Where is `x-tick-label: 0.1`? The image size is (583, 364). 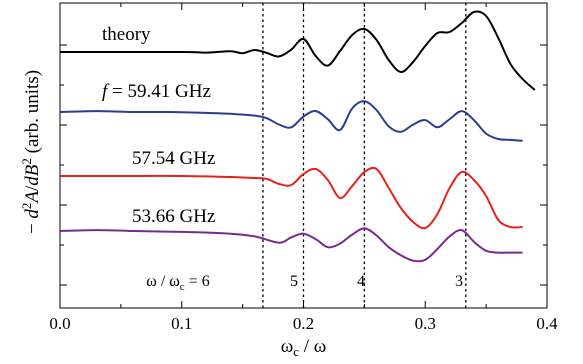 x-tick-label: 0.1 is located at coordinates (181, 323).